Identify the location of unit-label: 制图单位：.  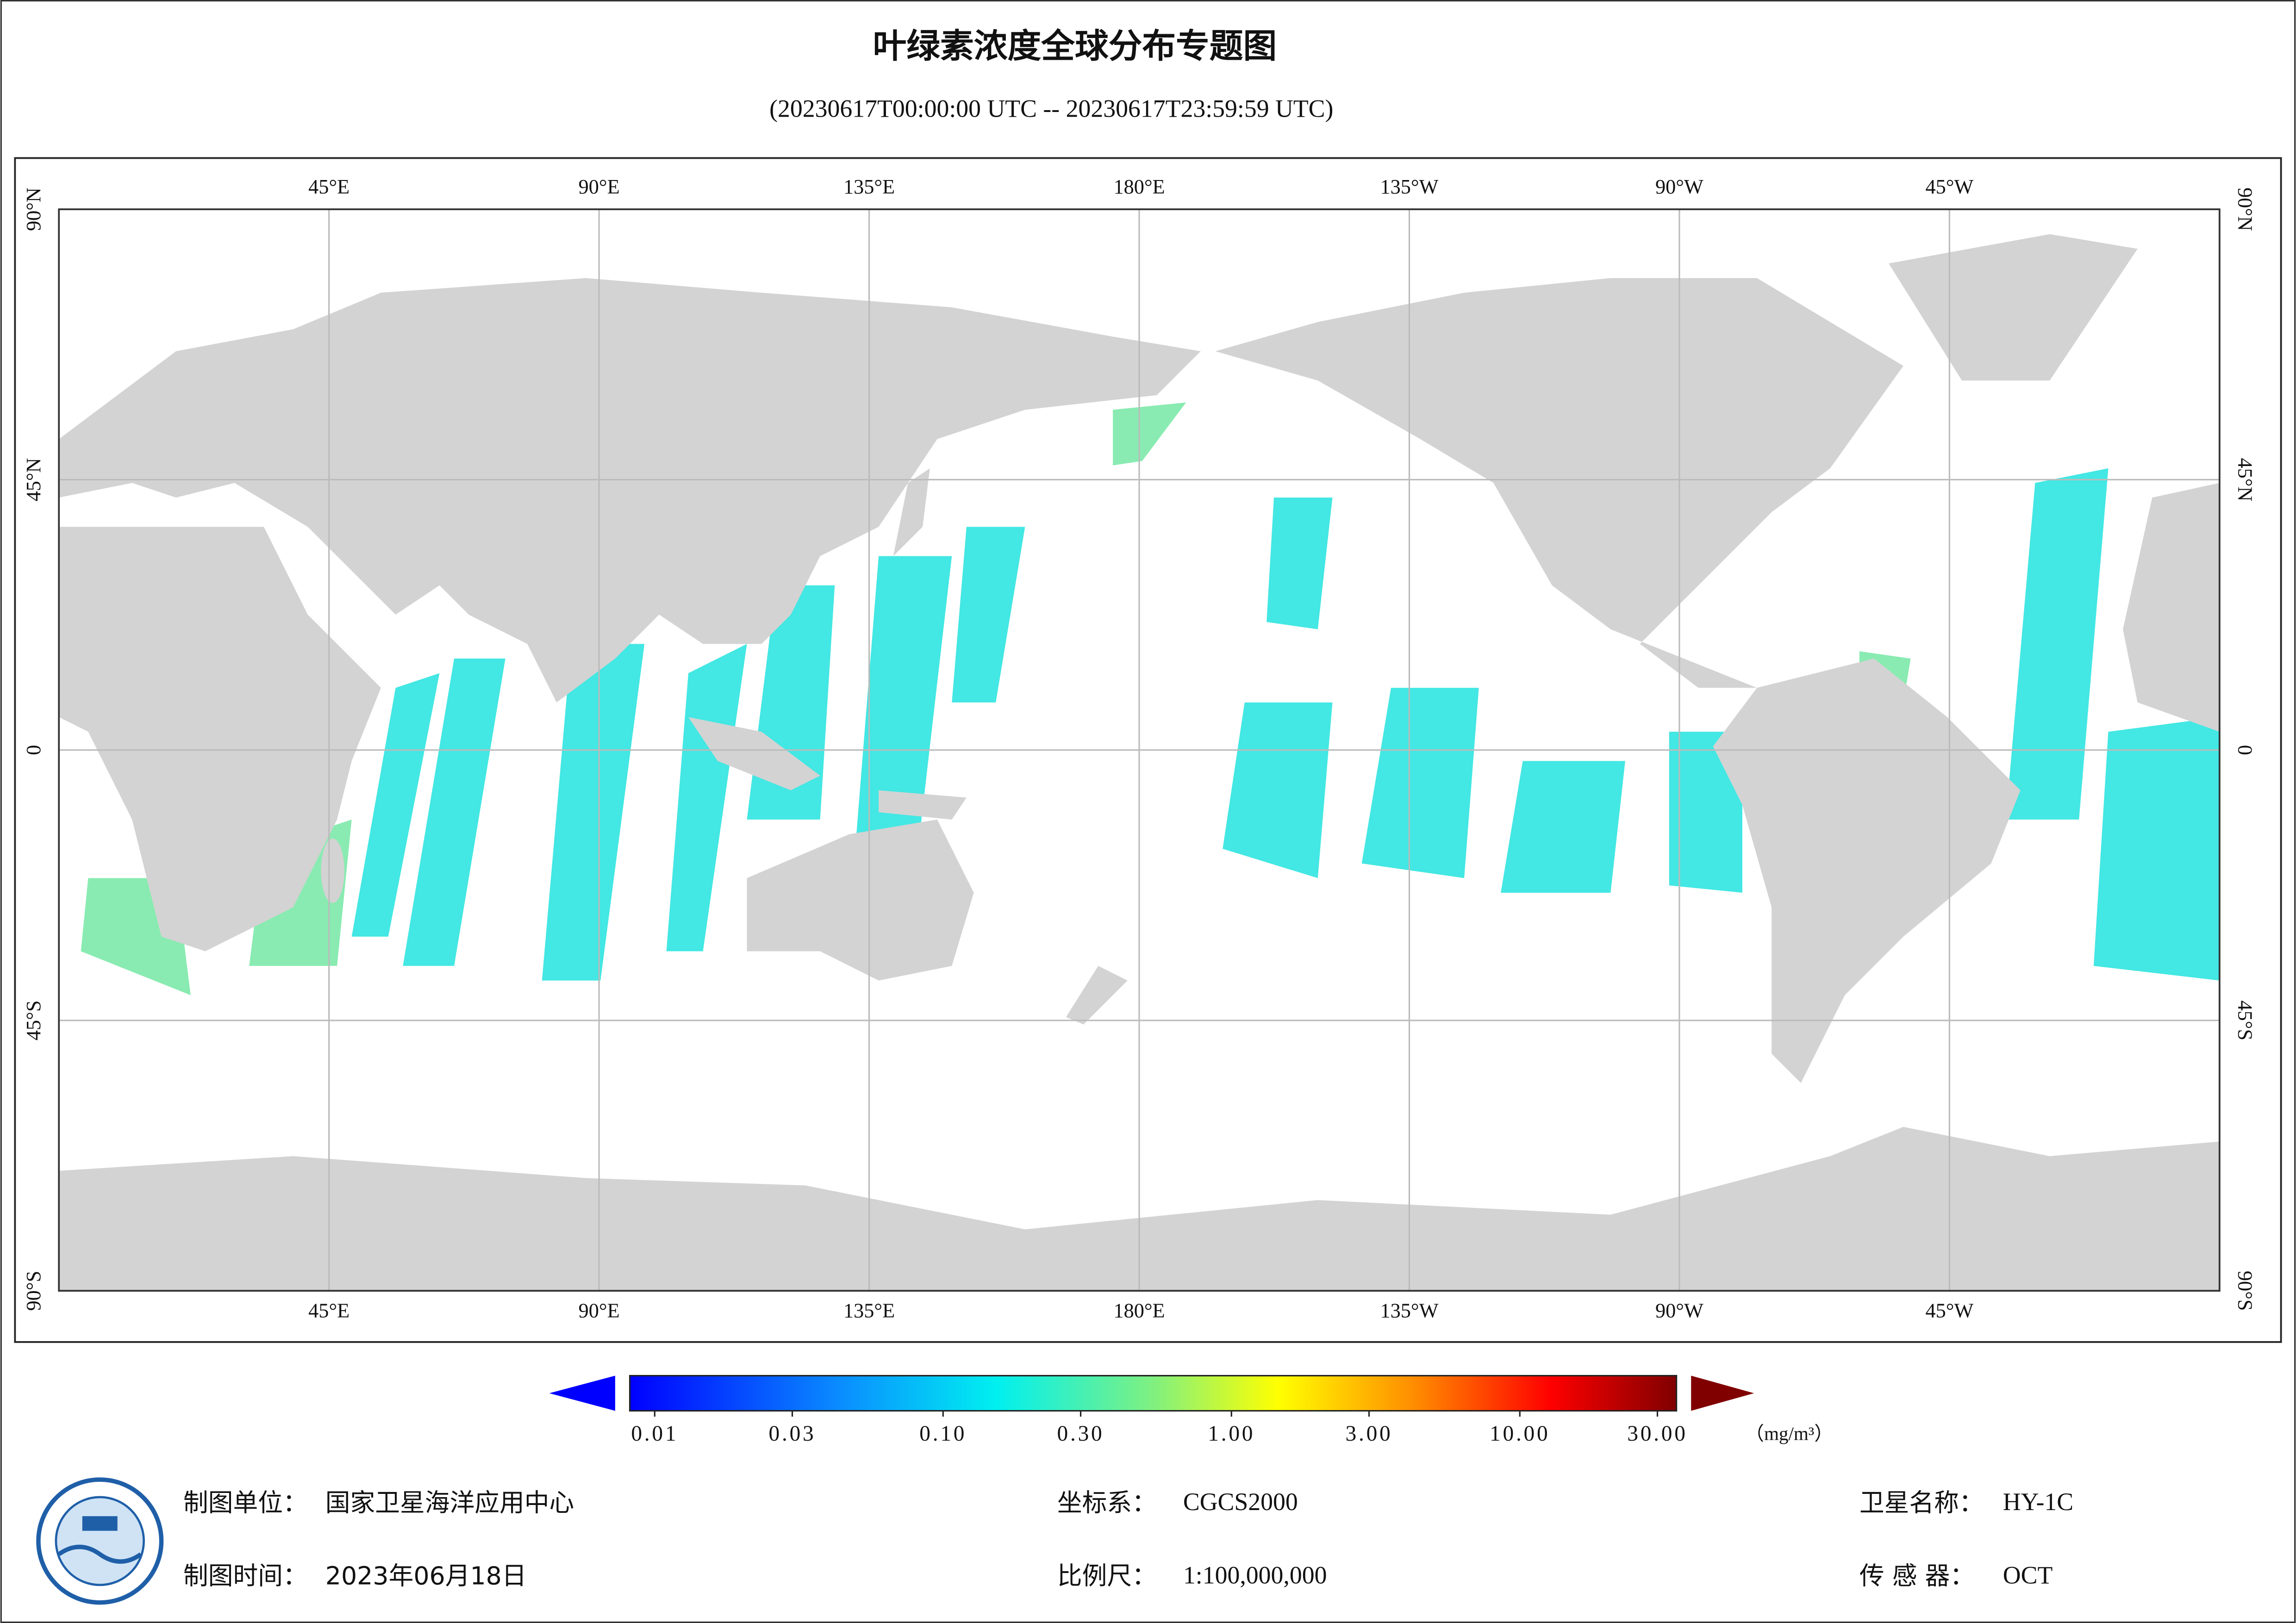
(246, 1502).